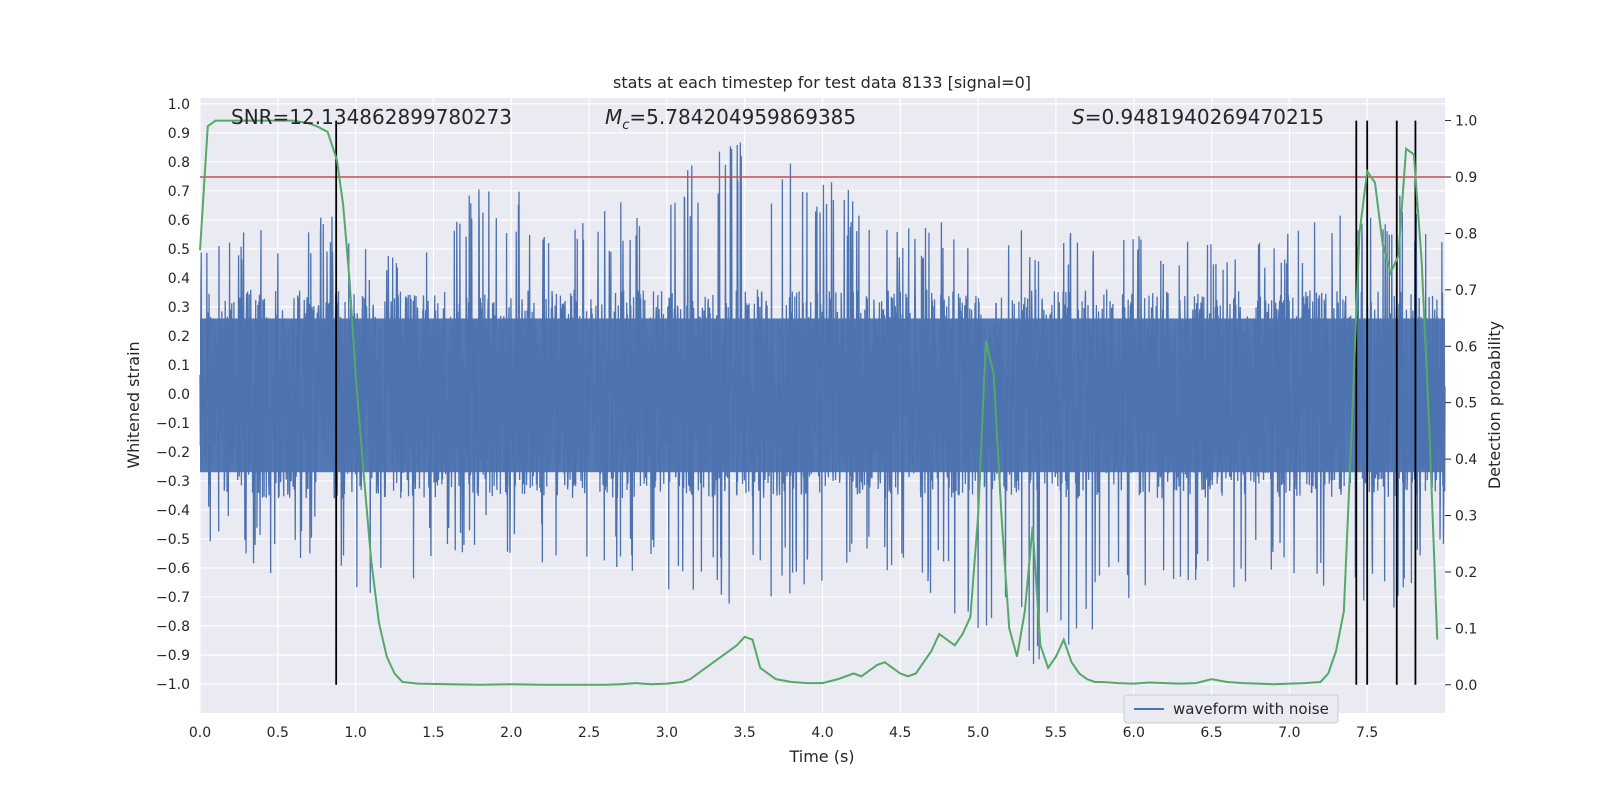 This screenshot has height=800, width=1600. What do you see at coordinates (1466, 573) in the screenshot?
I see `y-right-tick-label: 0.2` at bounding box center [1466, 573].